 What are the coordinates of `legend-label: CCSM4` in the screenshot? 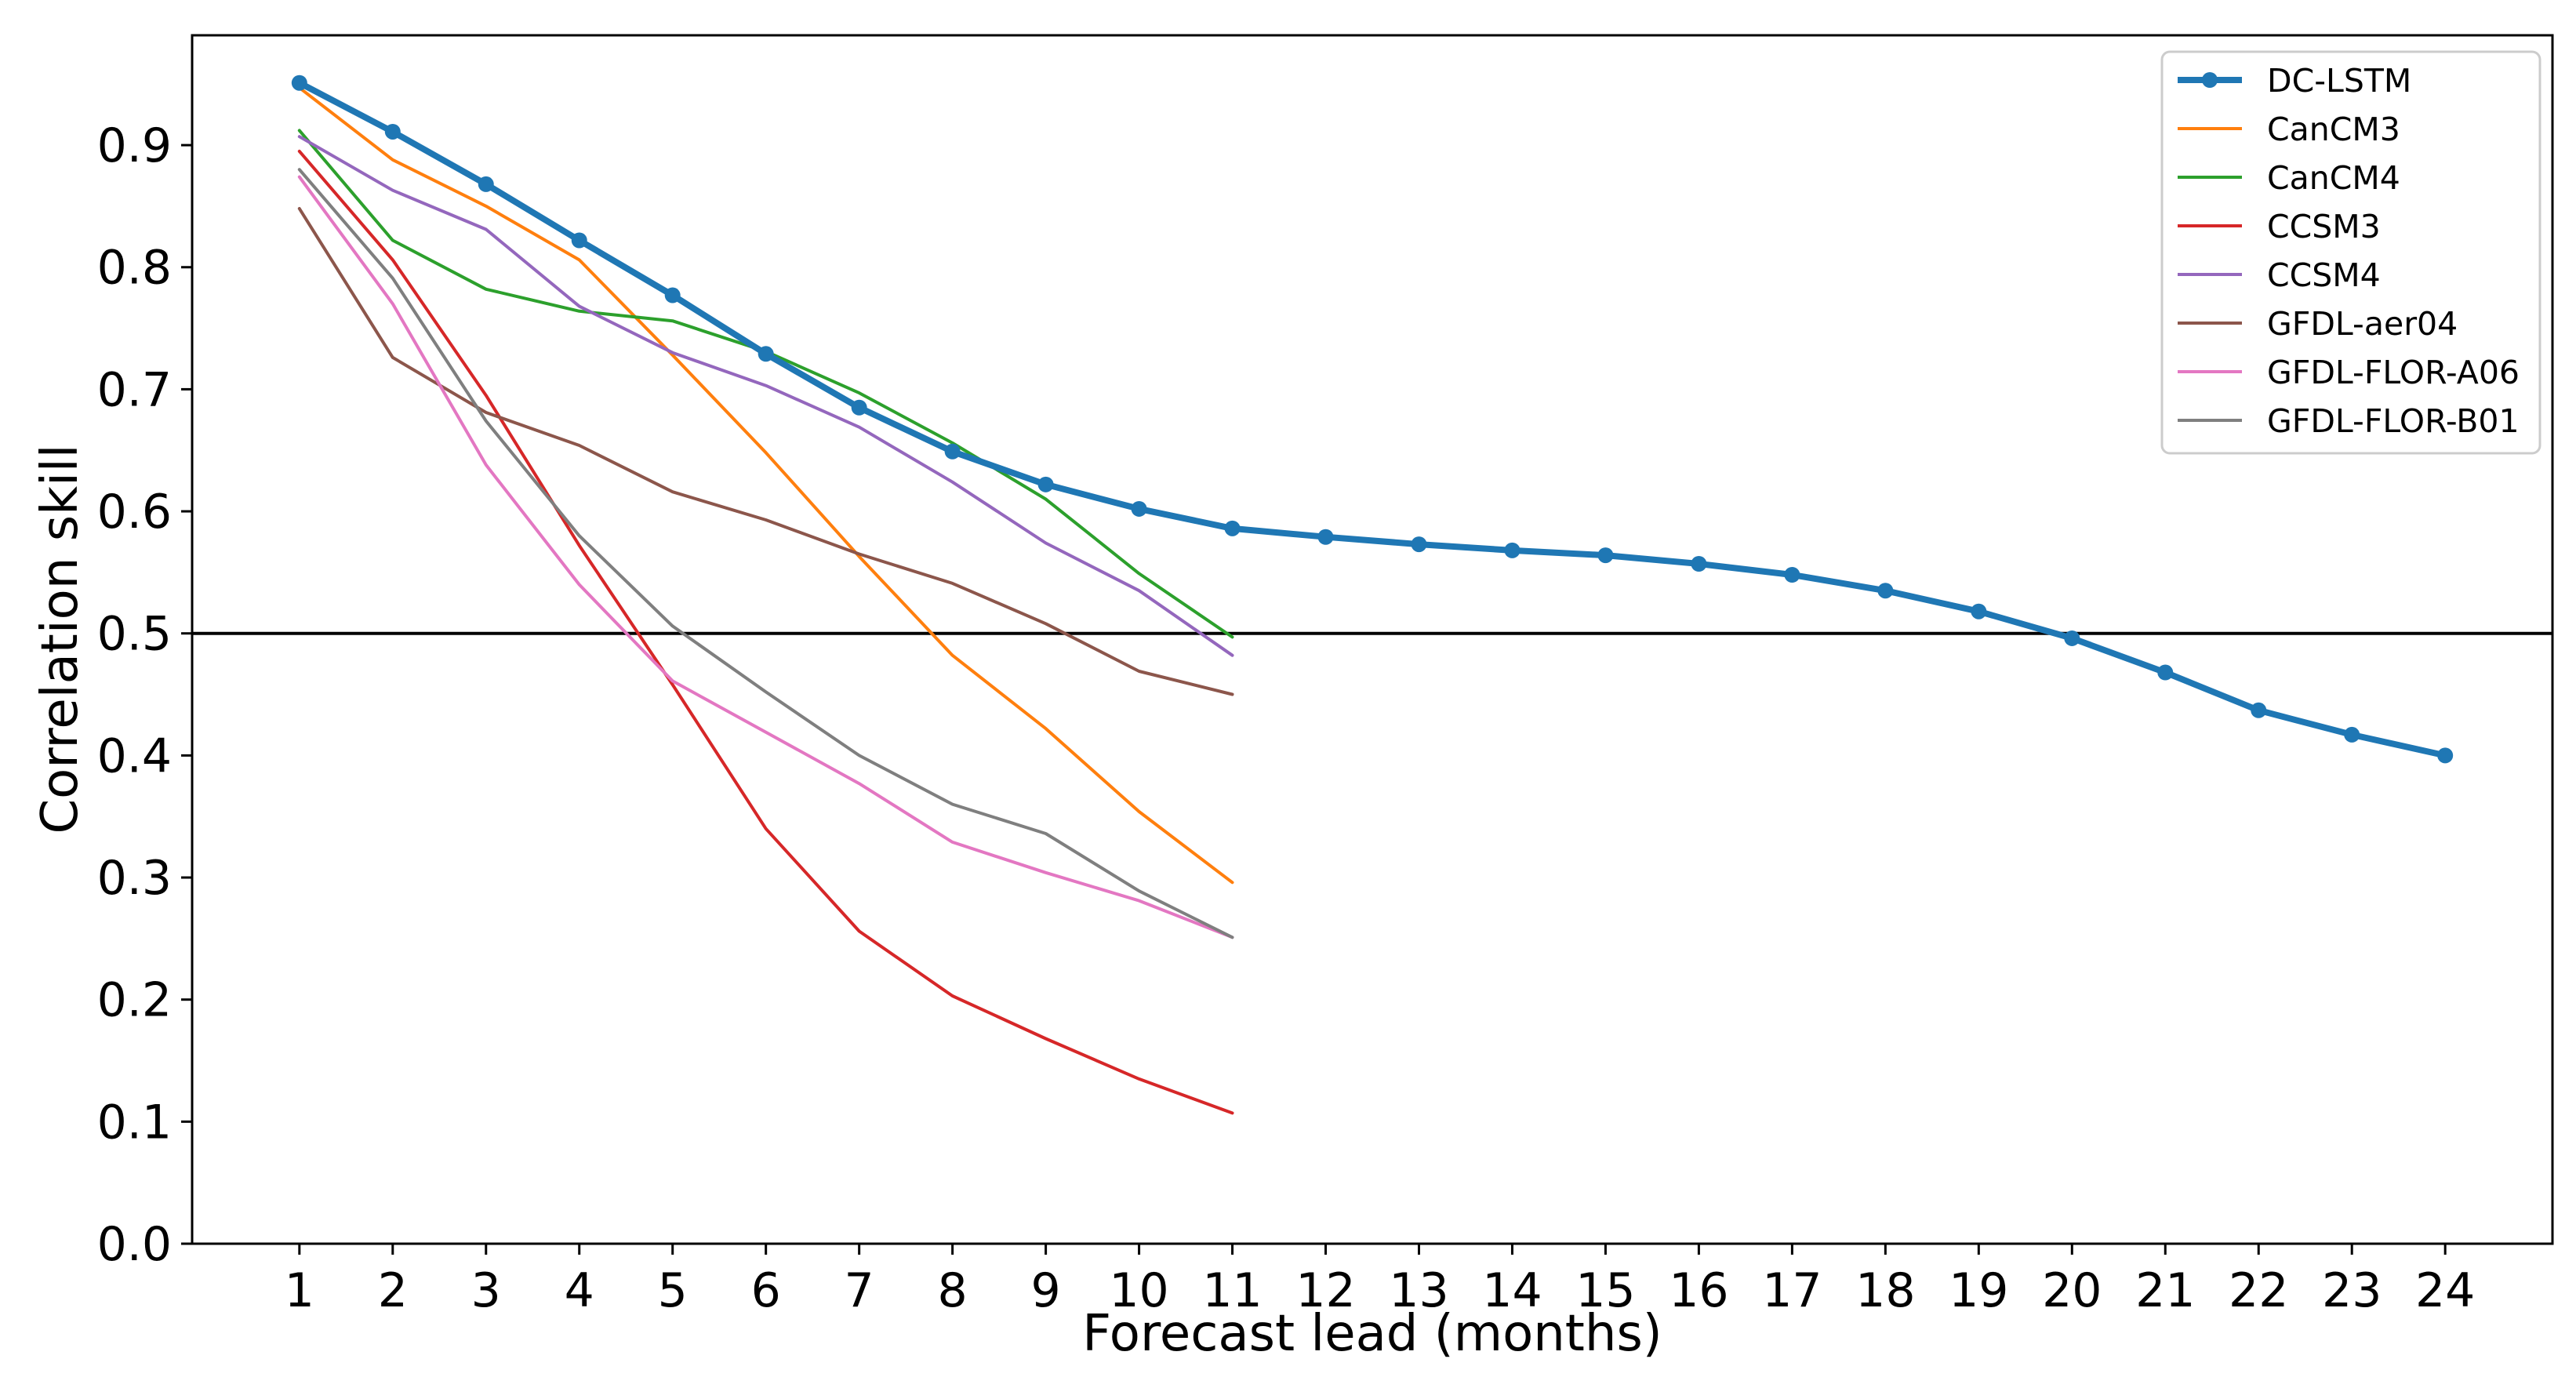 It's located at (2324, 275).